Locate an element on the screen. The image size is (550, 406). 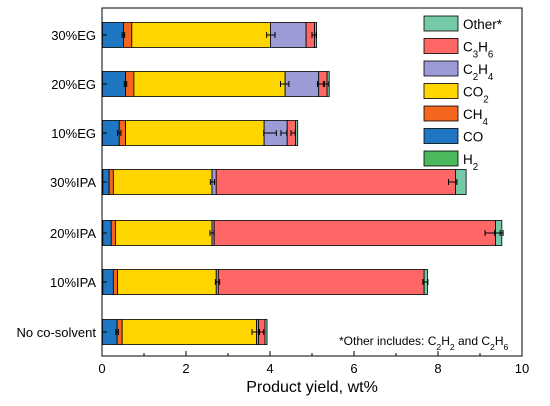
category-label-6: No co-solvent is located at coordinates (57, 332).